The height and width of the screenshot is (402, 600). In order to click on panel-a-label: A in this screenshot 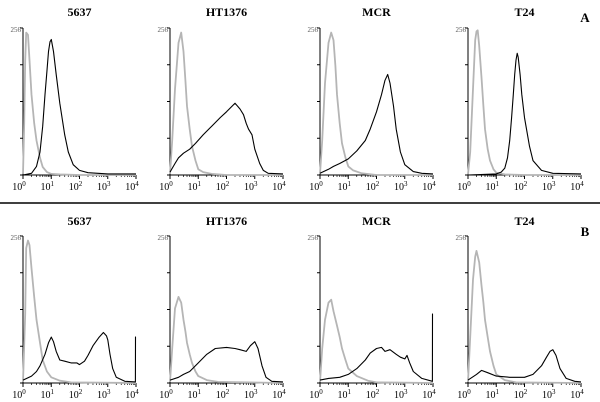, I will do `click(585, 17)`.